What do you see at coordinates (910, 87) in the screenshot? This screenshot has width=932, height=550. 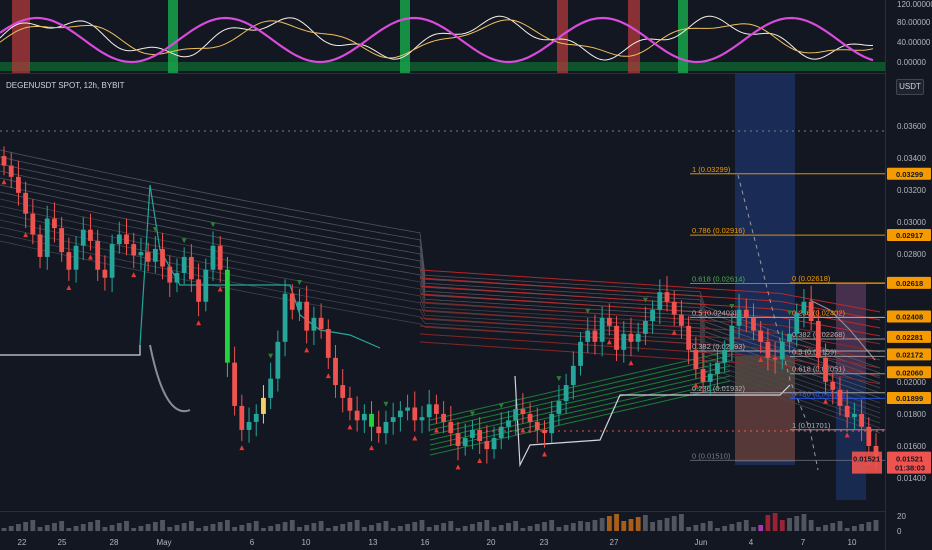 I see `currency-button: USDT` at bounding box center [910, 87].